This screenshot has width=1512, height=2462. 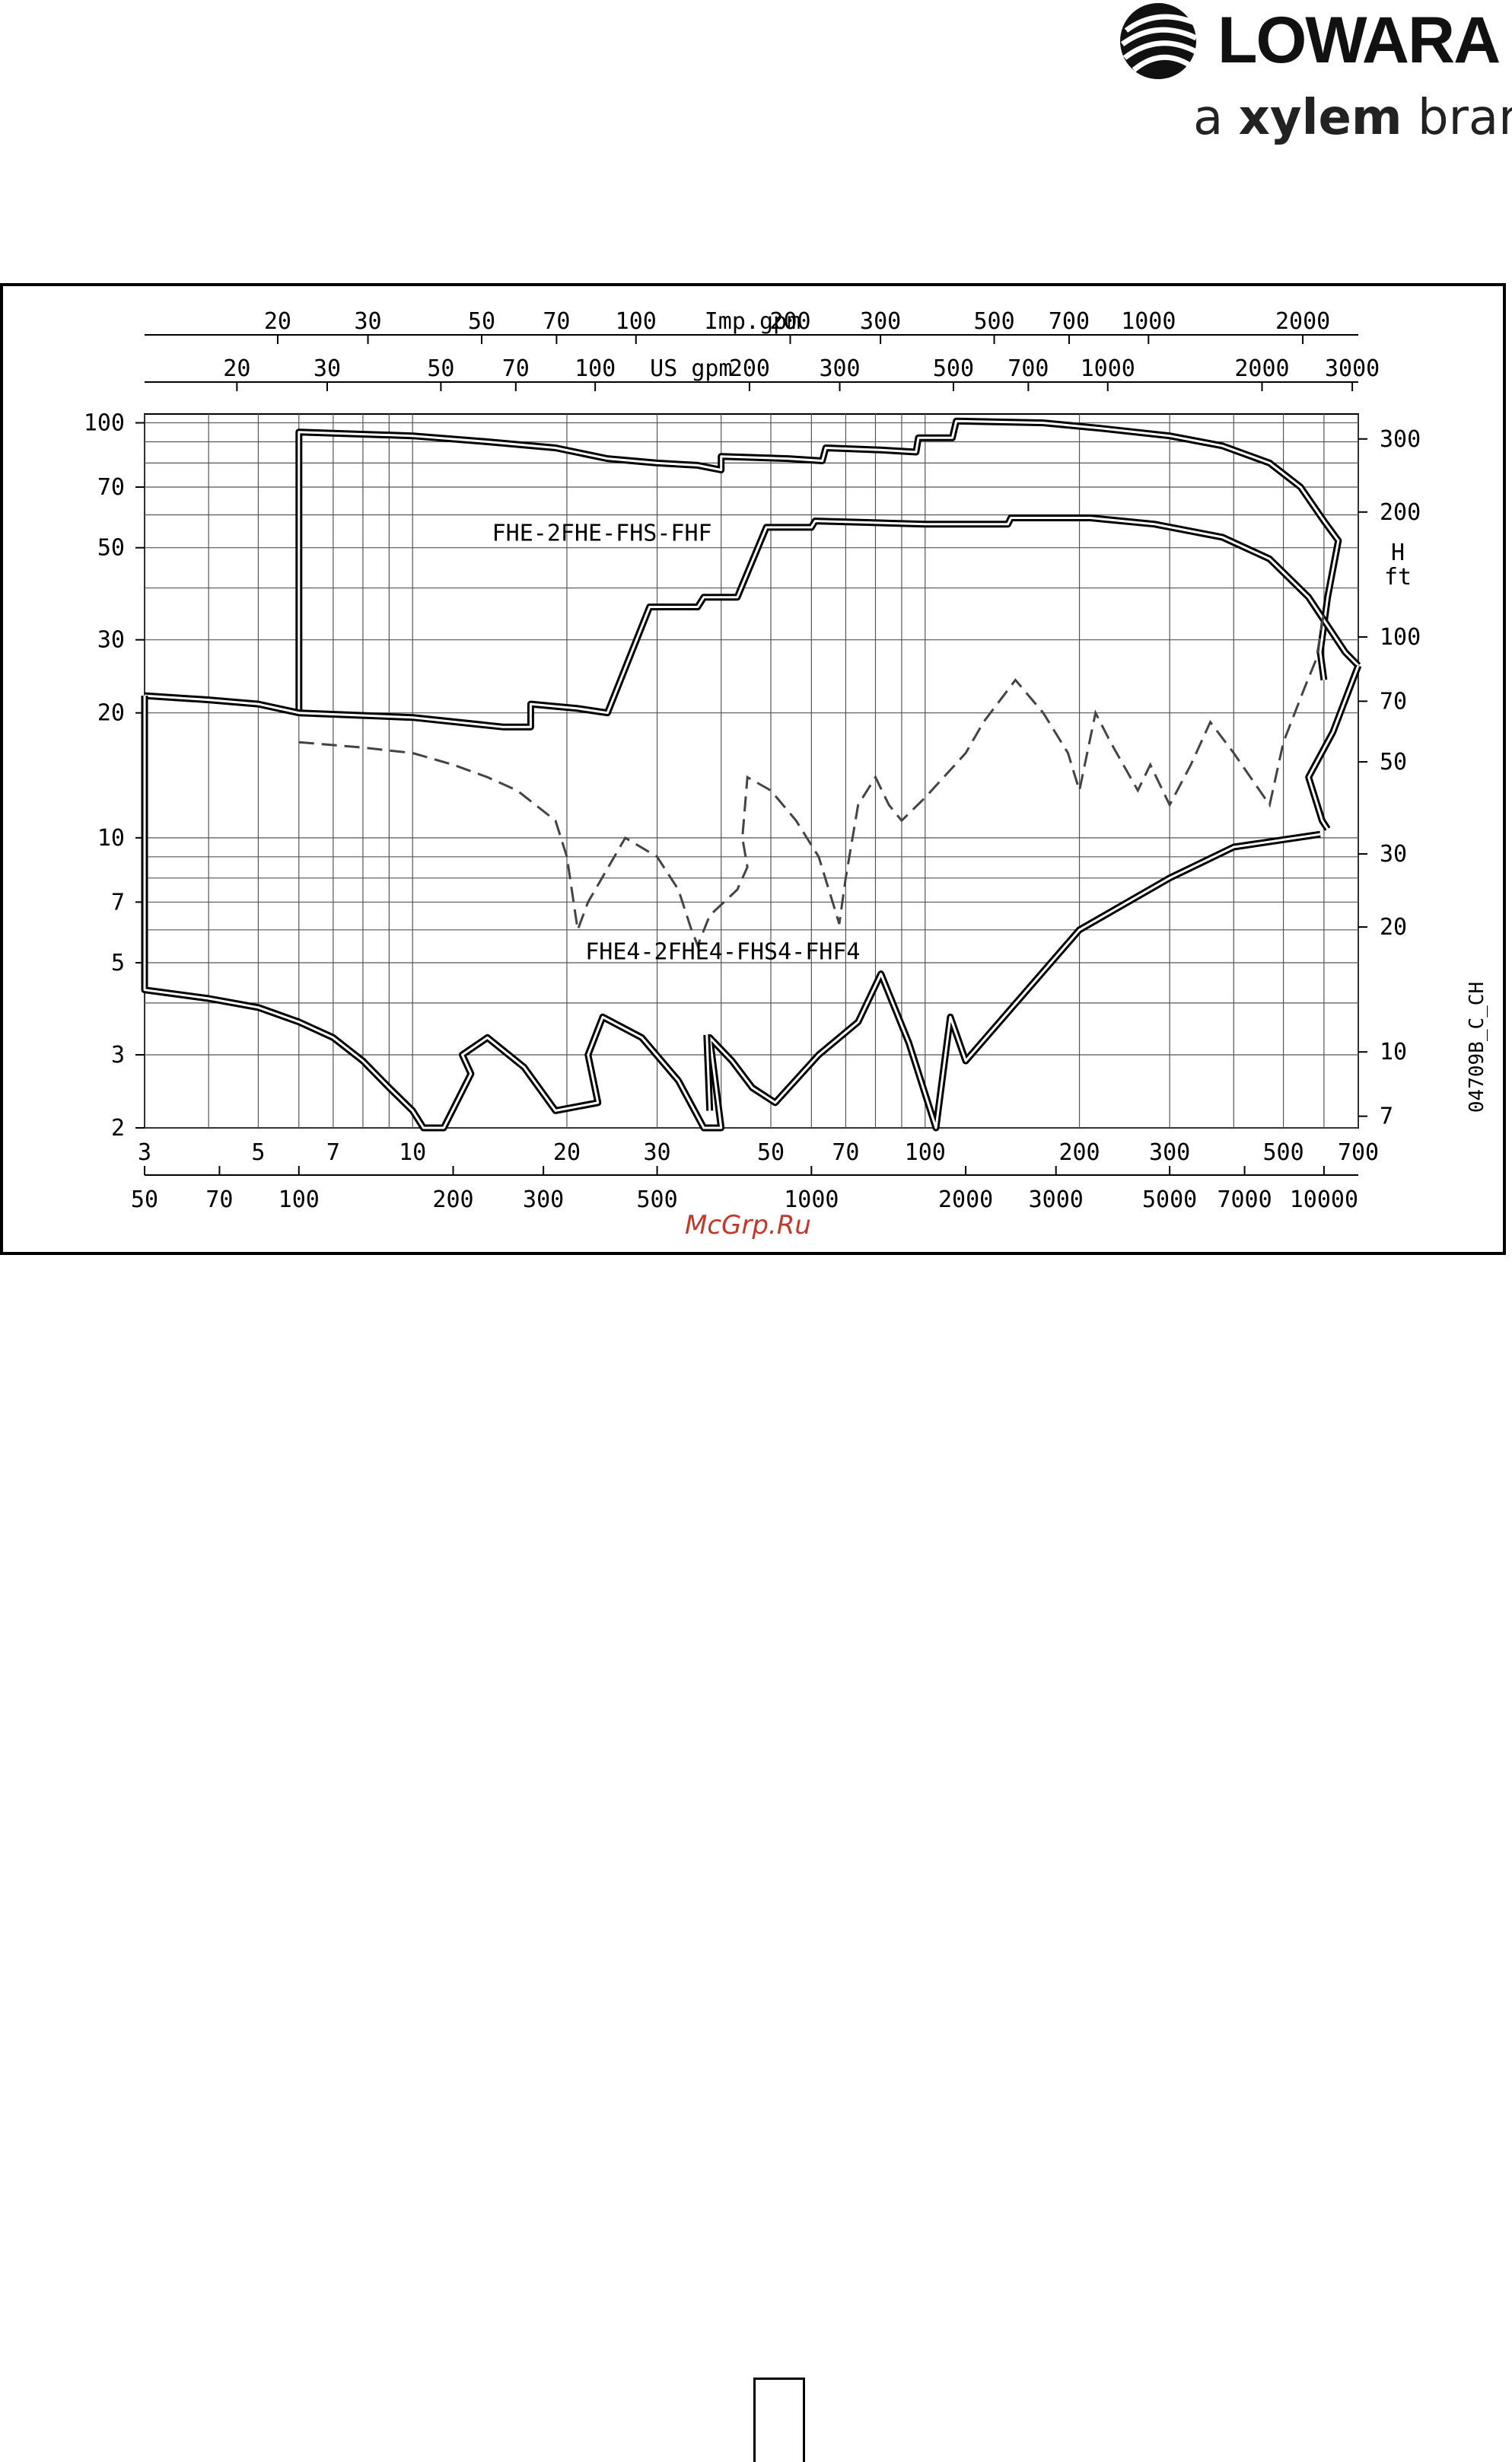 What do you see at coordinates (1069, 321) in the screenshot?
I see `x-top-imp-tick-label: 700` at bounding box center [1069, 321].